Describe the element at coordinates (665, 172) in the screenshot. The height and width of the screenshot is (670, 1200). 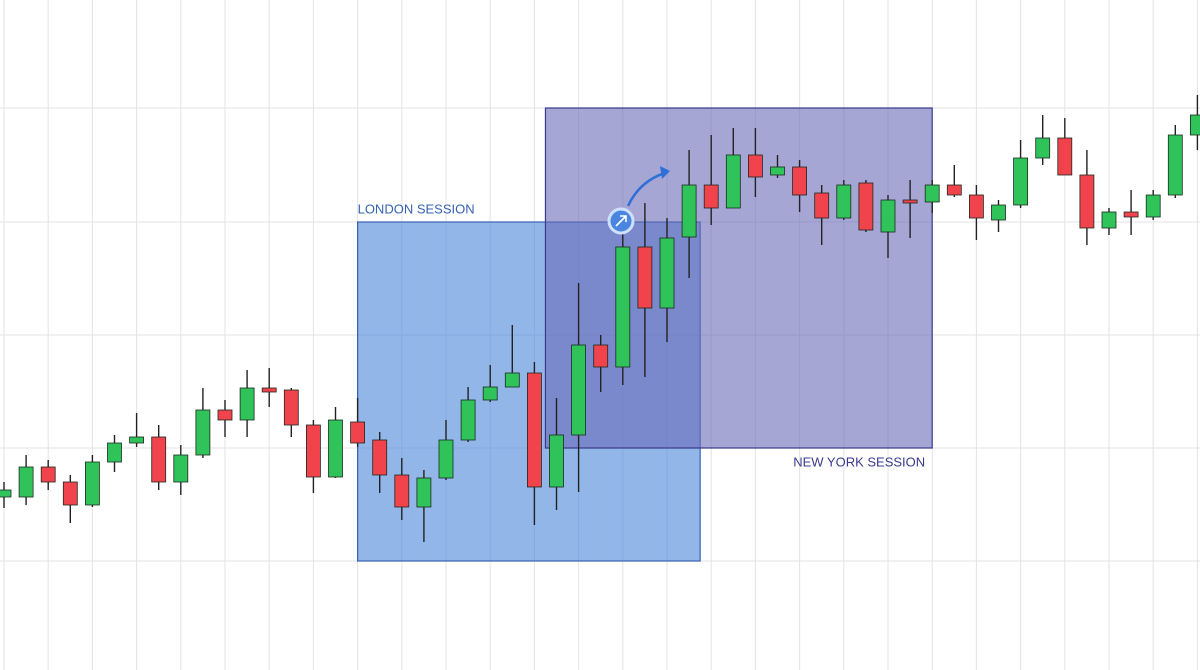
I see `arrow-head` at that location.